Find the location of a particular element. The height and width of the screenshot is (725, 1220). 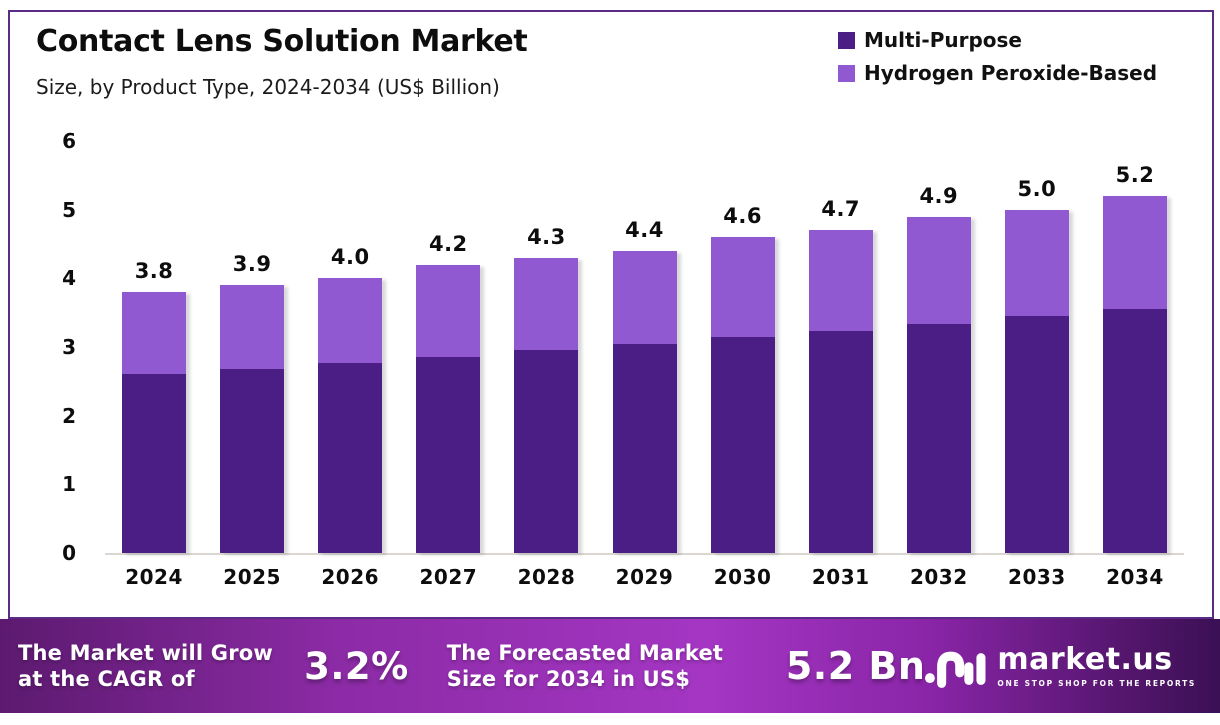

x-tick-label: 2033 is located at coordinates (1037, 577).